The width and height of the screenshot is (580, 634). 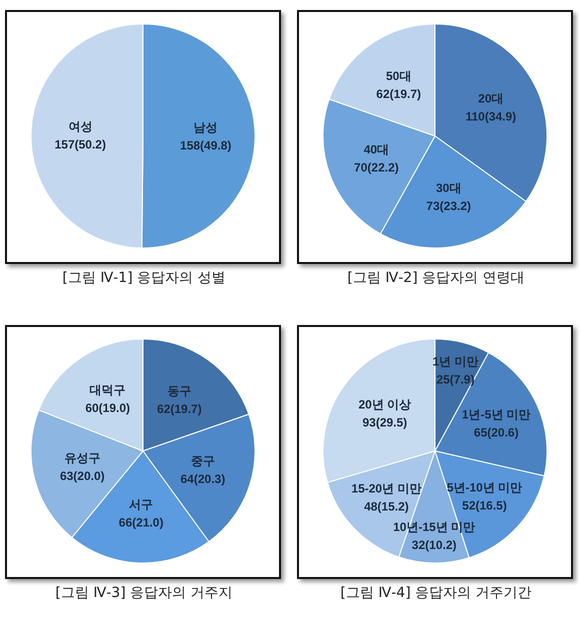 I want to click on data-label: 32(10.2), so click(x=434, y=545).